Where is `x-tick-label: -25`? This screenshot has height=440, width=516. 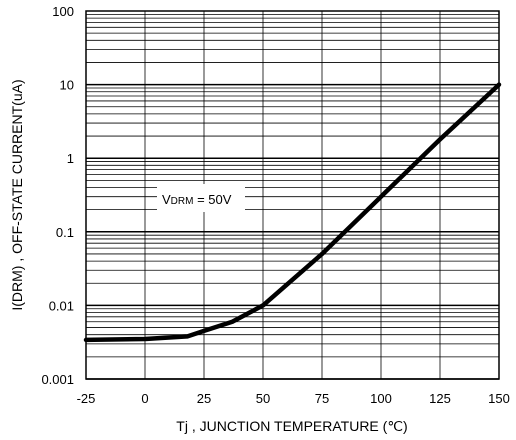 x-tick-label: -25 is located at coordinates (86, 398).